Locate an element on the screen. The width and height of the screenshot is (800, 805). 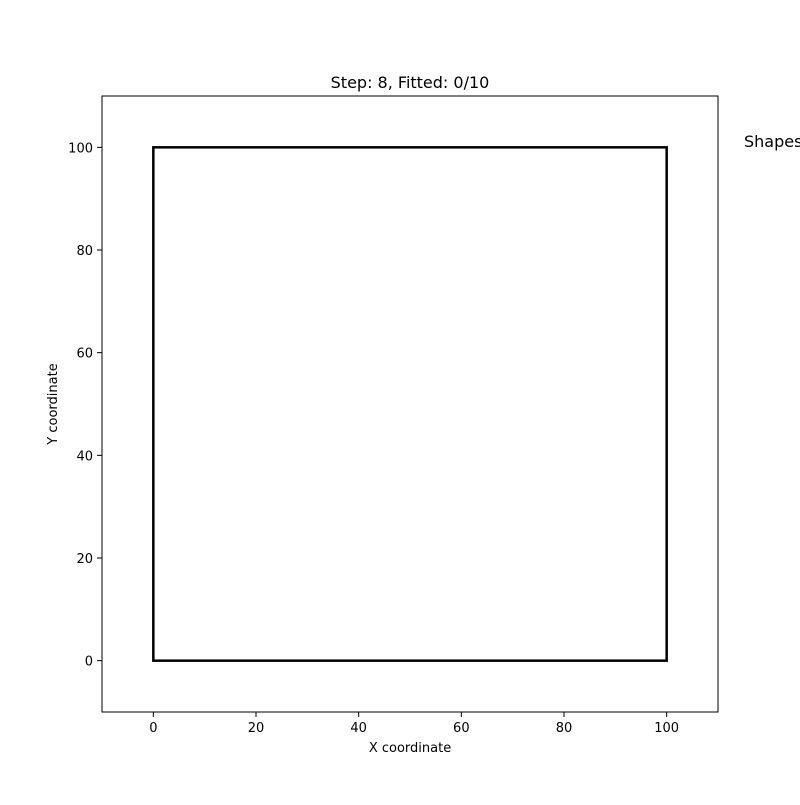
x-axis-label: X coordinate is located at coordinates (410, 748).